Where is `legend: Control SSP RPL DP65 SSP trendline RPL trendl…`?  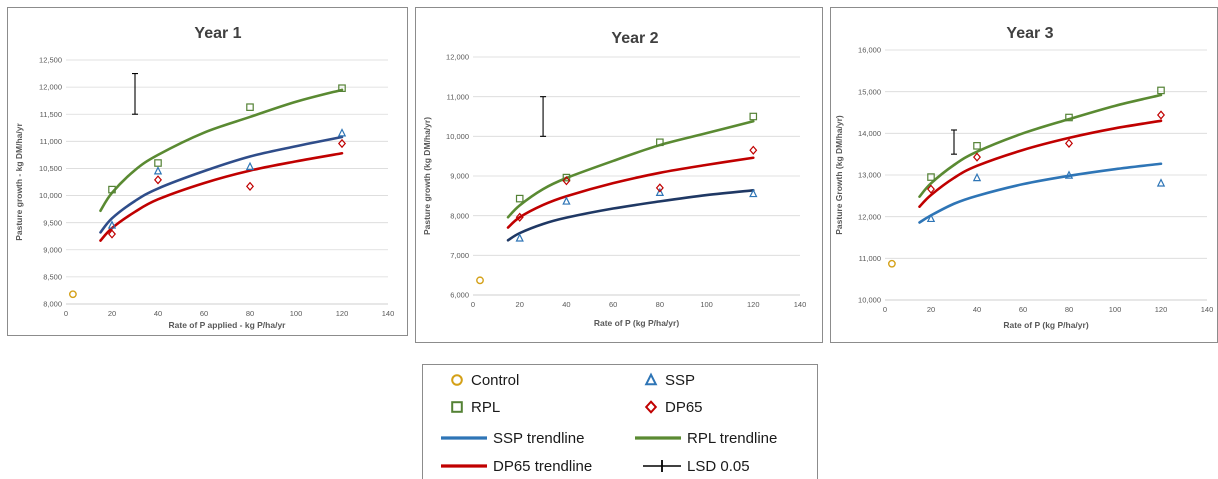 legend: Control SSP RPL DP65 SSP trendline RPL trendl… is located at coordinates (620, 421).